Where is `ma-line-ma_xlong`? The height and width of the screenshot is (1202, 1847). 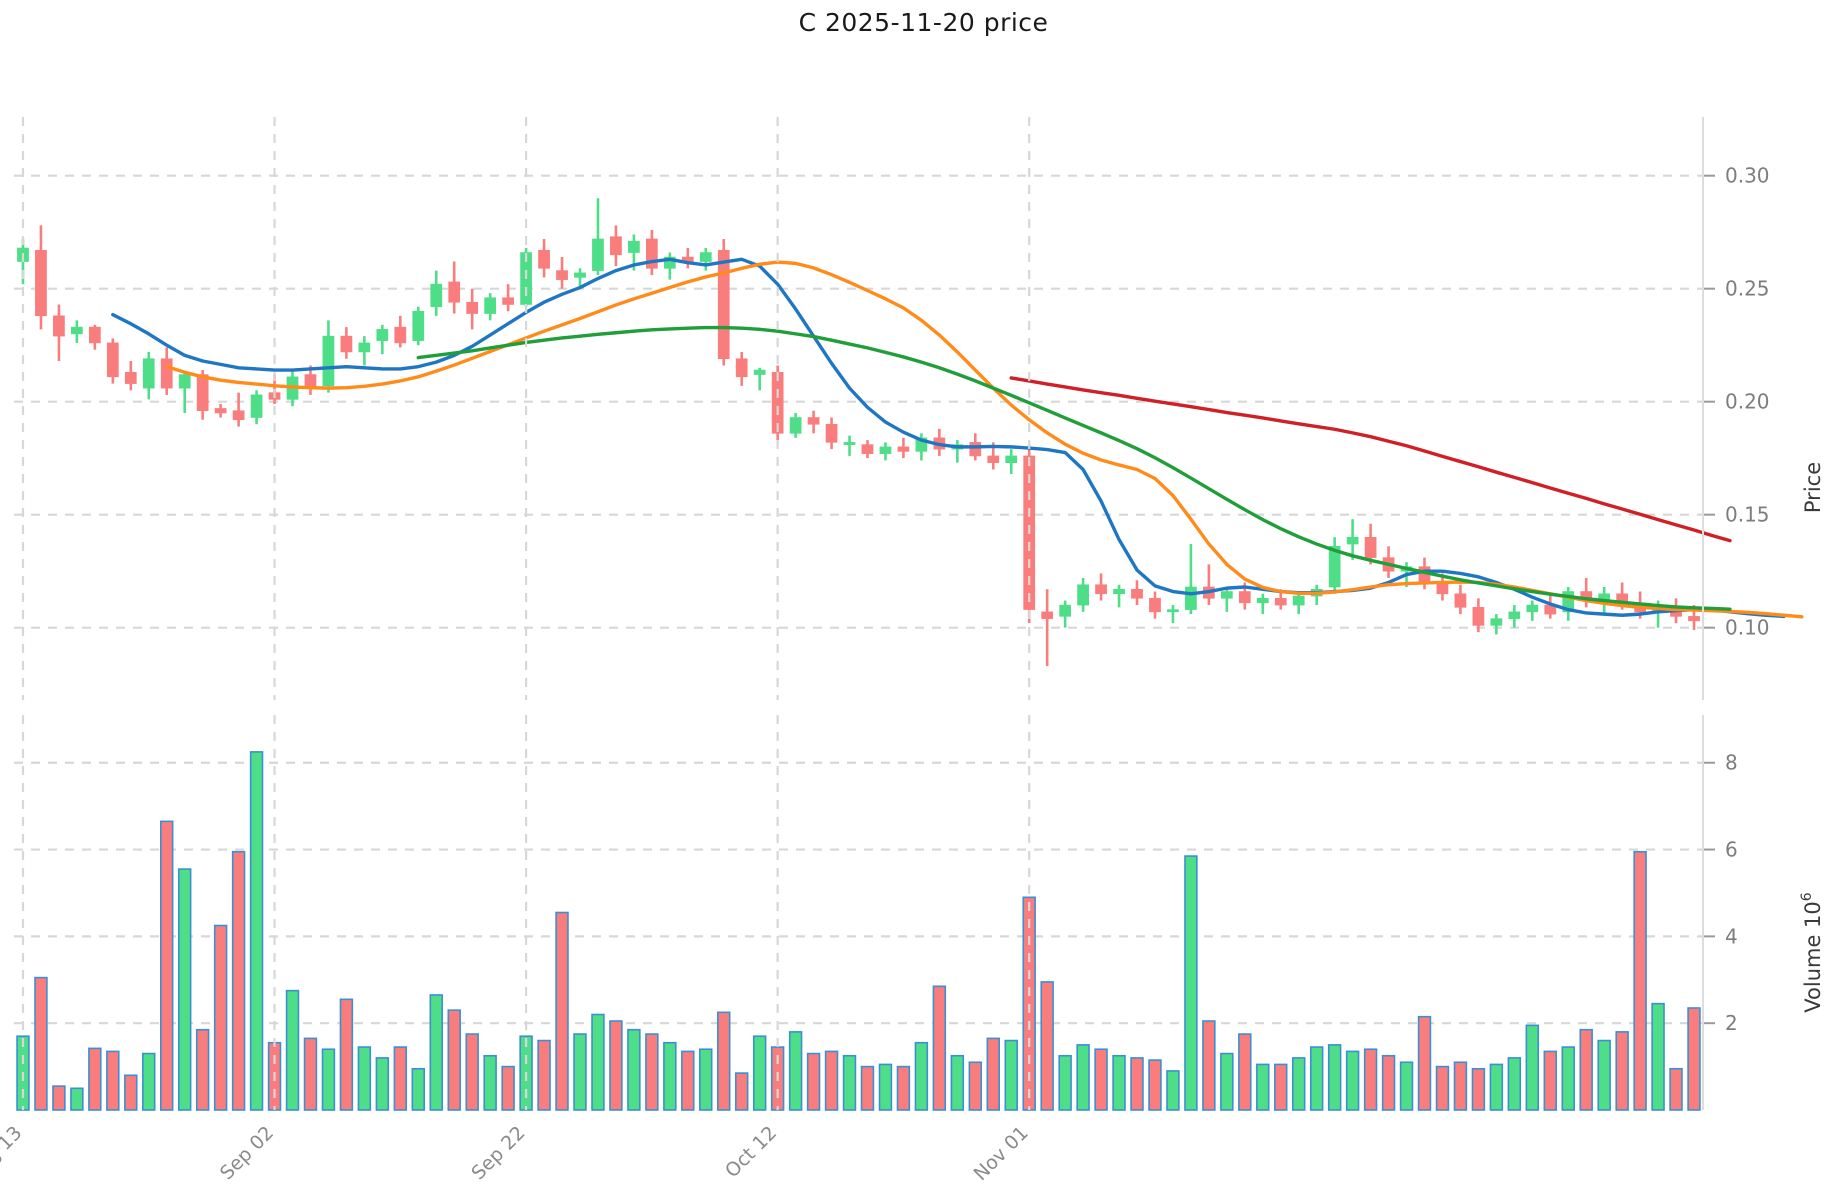 ma-line-ma_xlong is located at coordinates (1370, 459).